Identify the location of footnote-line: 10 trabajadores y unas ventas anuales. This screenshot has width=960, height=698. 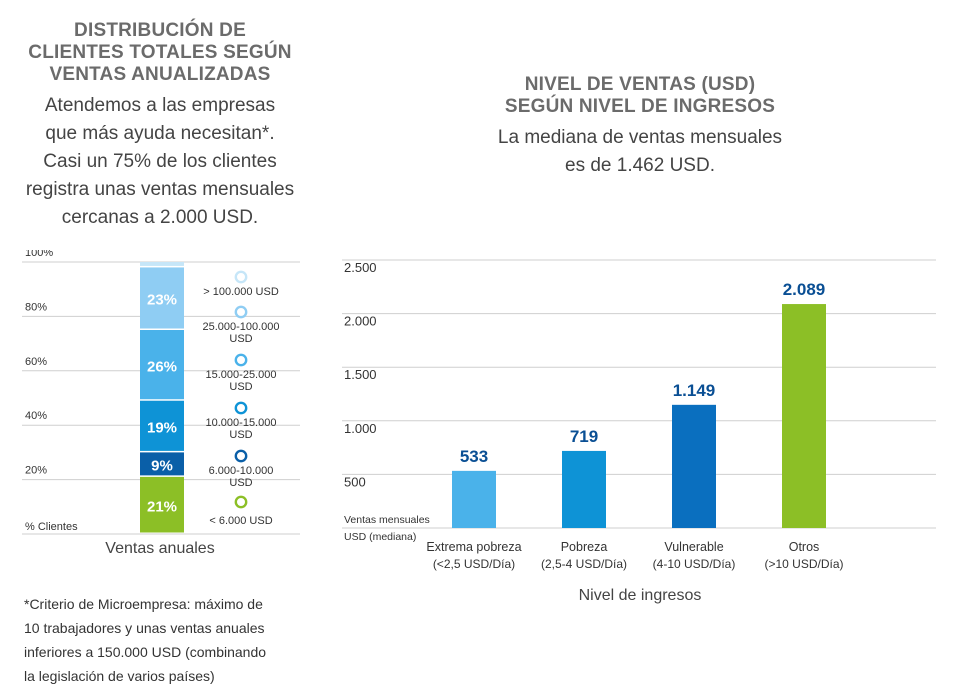
(144, 628).